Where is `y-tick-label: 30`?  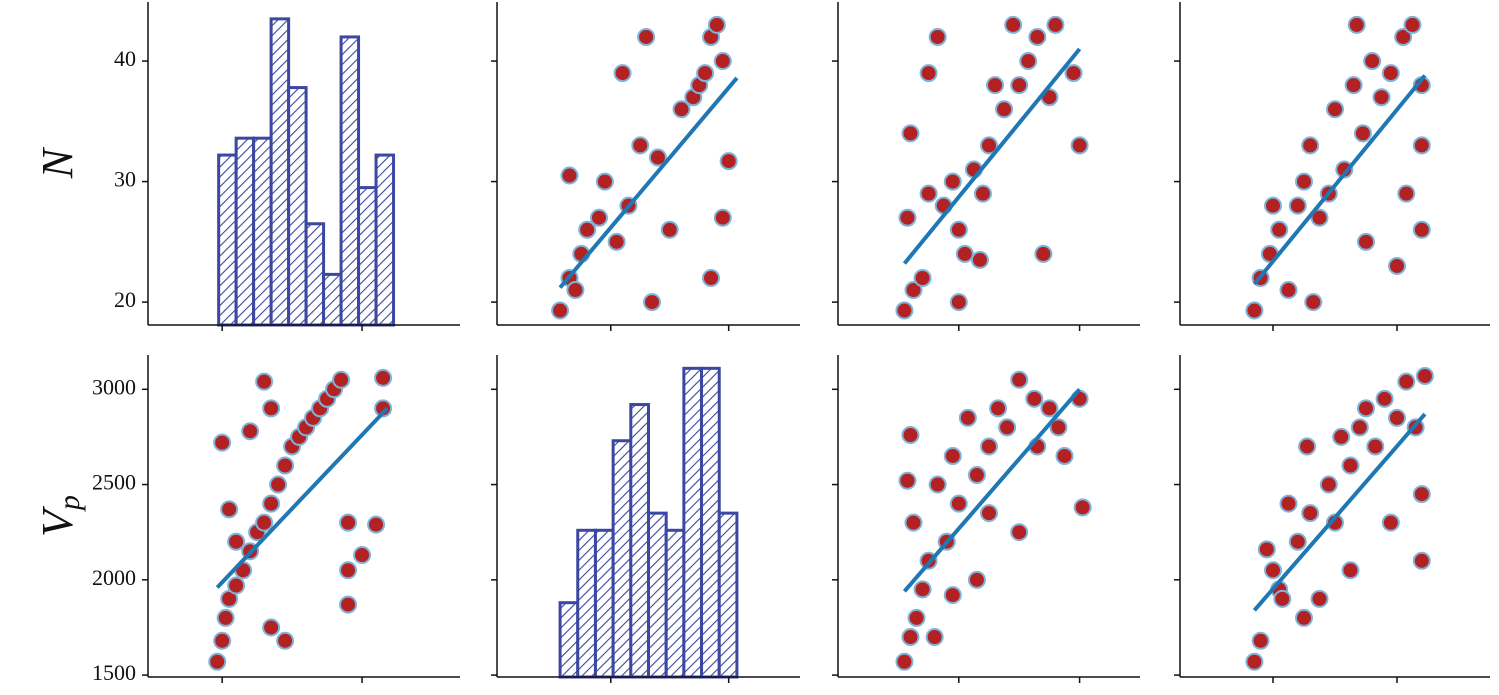
y-tick-label: 30 is located at coordinates (125, 179).